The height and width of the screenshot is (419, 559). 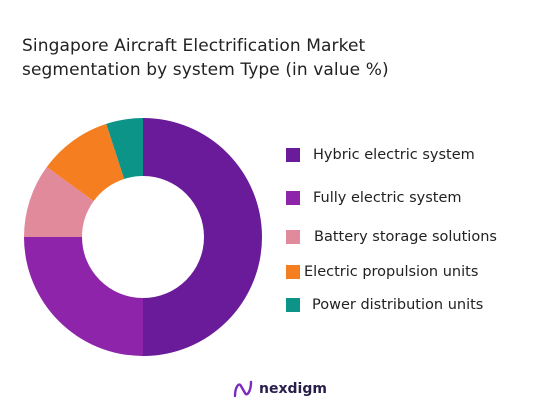 I want to click on legend-item-electric-propulsion-units: Electric propulsion units, so click(x=382, y=272).